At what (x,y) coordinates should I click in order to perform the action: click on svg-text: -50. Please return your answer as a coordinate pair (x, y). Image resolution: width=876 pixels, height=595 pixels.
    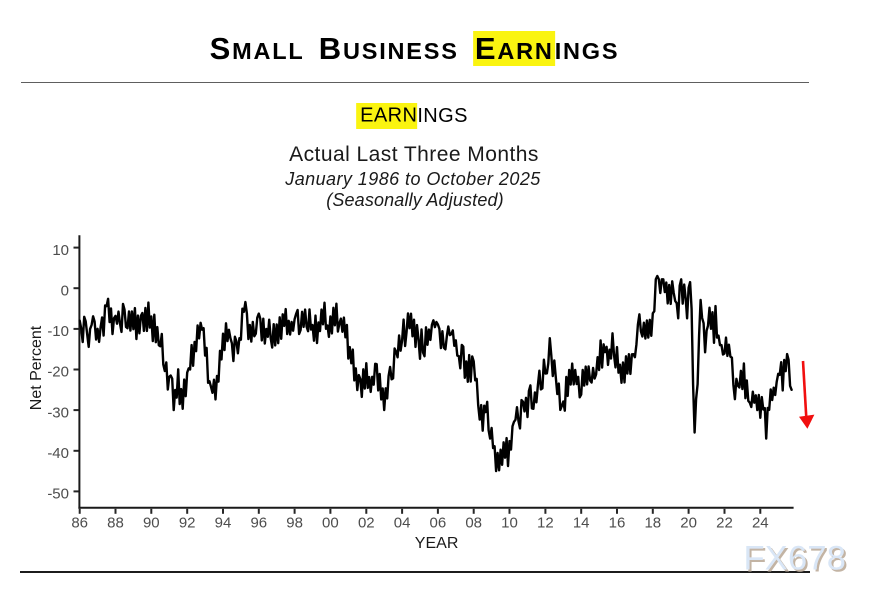
    Looking at the image, I should click on (58, 494).